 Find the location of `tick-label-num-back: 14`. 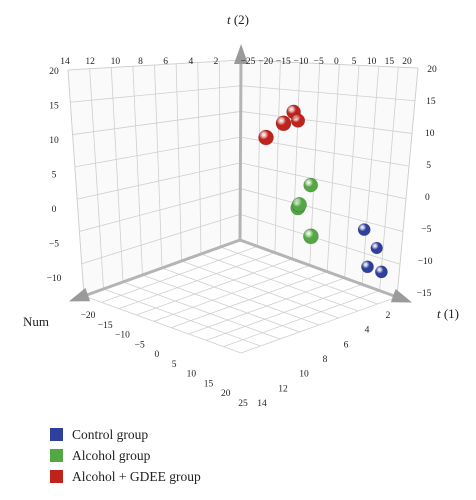

tick-label-num-back: 14 is located at coordinates (65, 62).